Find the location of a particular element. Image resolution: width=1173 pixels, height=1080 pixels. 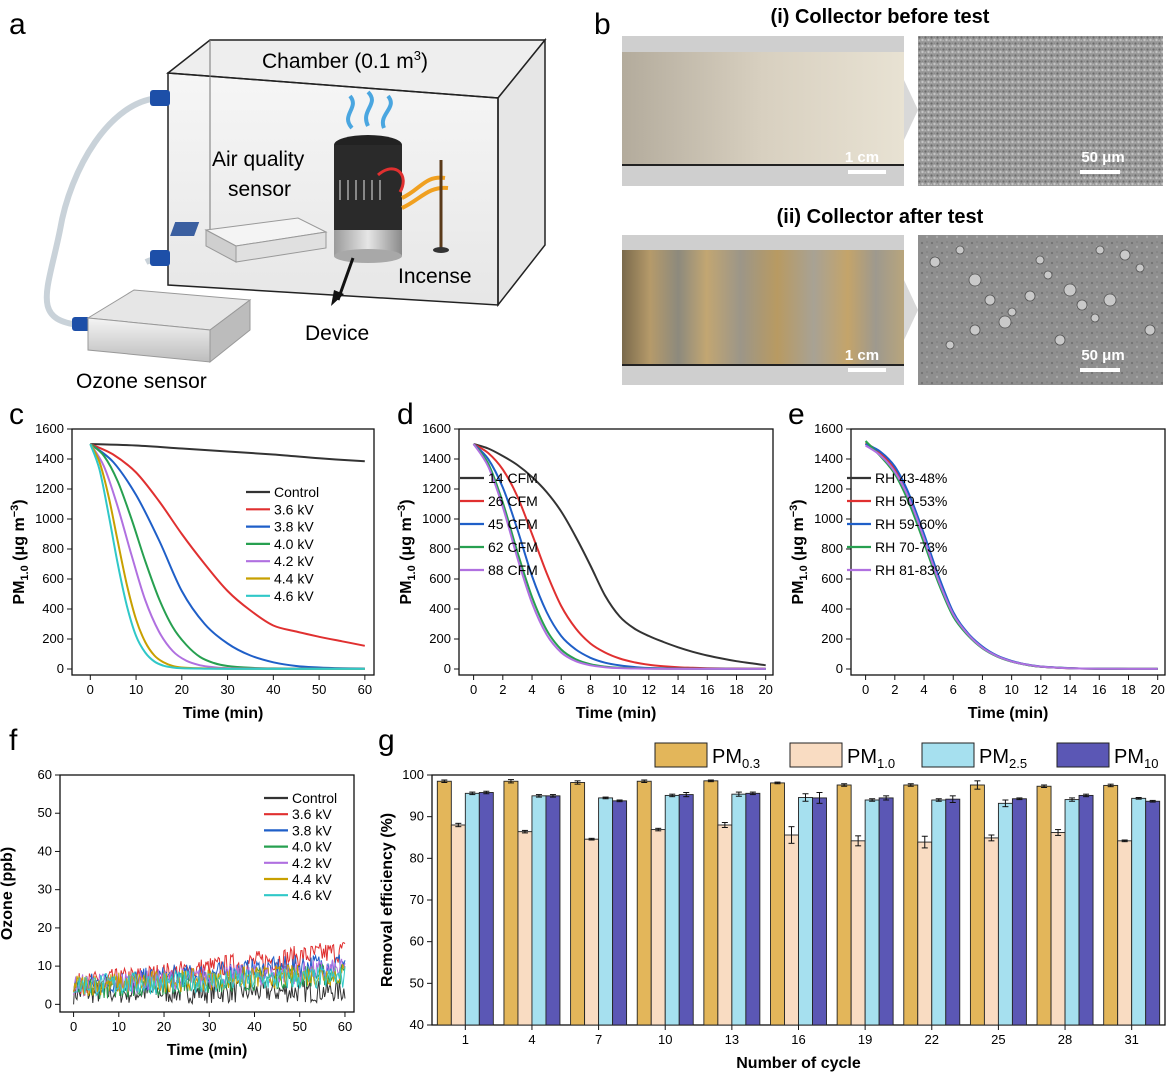

scale-cm-after: 1 cm is located at coordinates (862, 355).